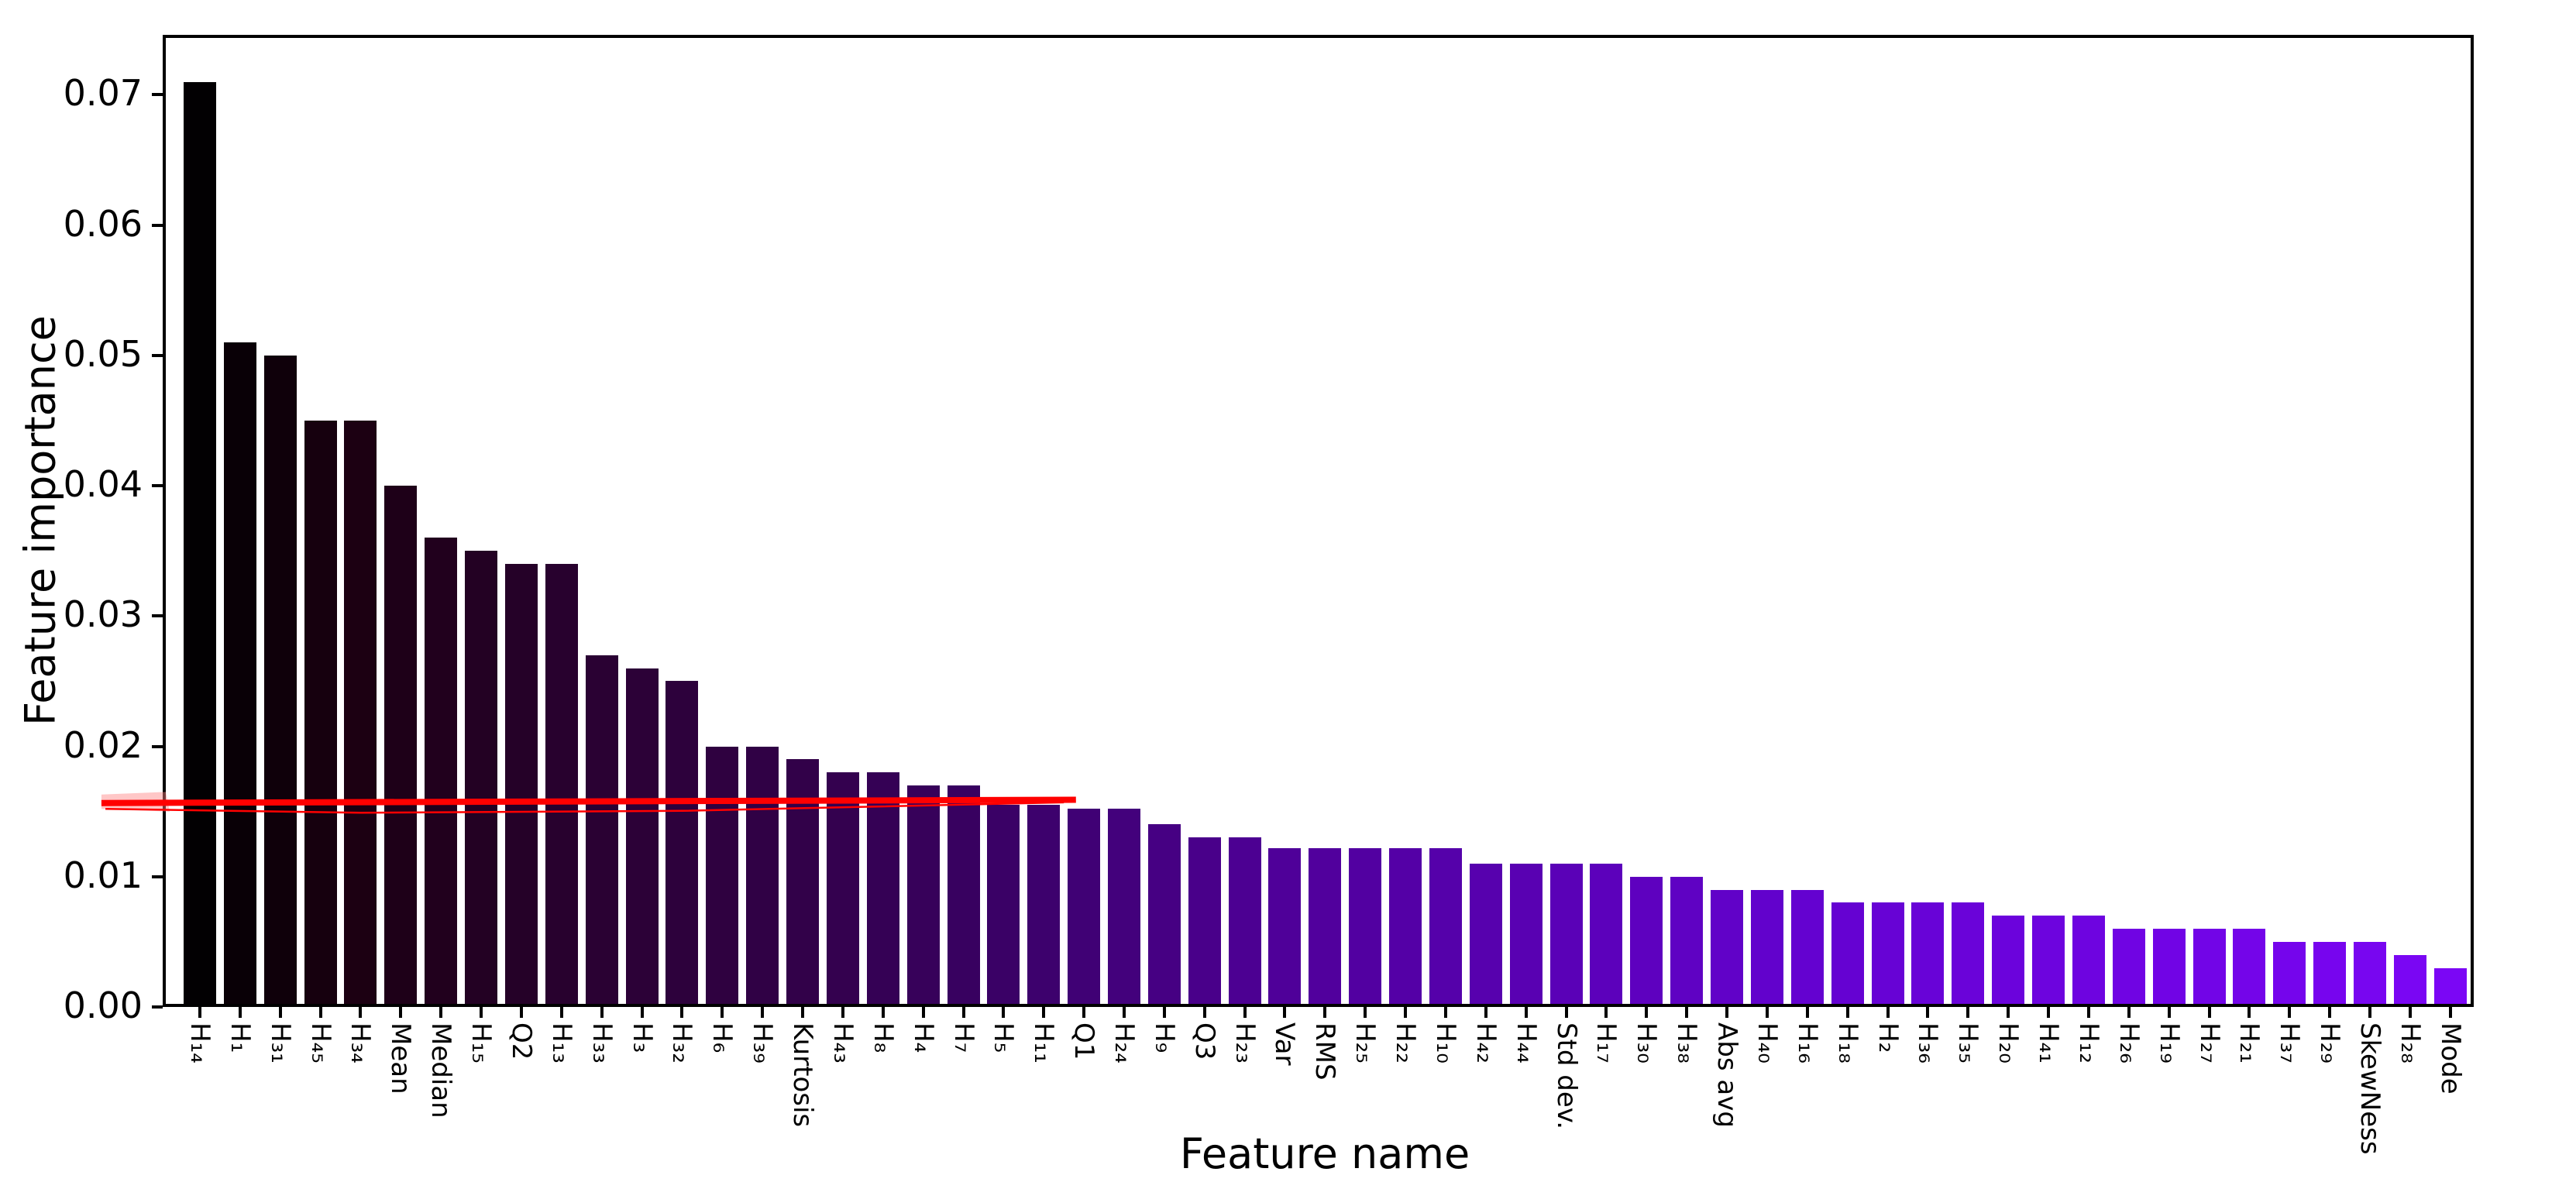 This screenshot has width=2576, height=1189. What do you see at coordinates (199, 1043) in the screenshot?
I see `x-tick-label: H₁₄` at bounding box center [199, 1043].